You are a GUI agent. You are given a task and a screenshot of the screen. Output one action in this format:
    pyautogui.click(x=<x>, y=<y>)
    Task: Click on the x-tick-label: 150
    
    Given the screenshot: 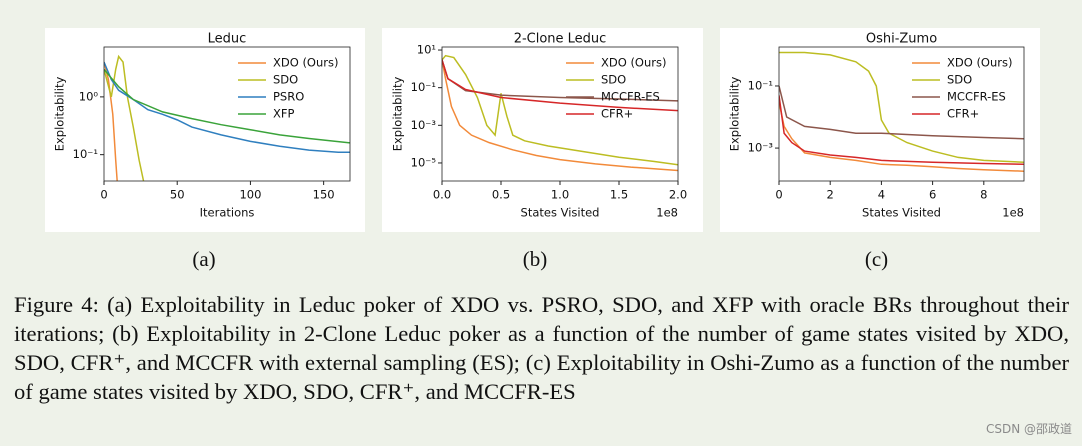 What is the action you would take?
    pyautogui.click(x=324, y=195)
    